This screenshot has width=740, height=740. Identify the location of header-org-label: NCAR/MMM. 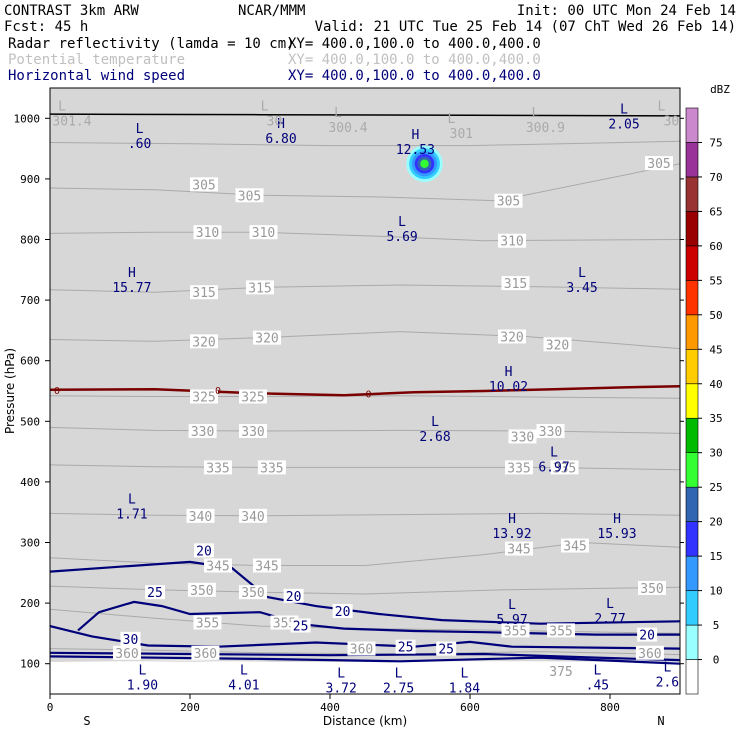
(271, 11).